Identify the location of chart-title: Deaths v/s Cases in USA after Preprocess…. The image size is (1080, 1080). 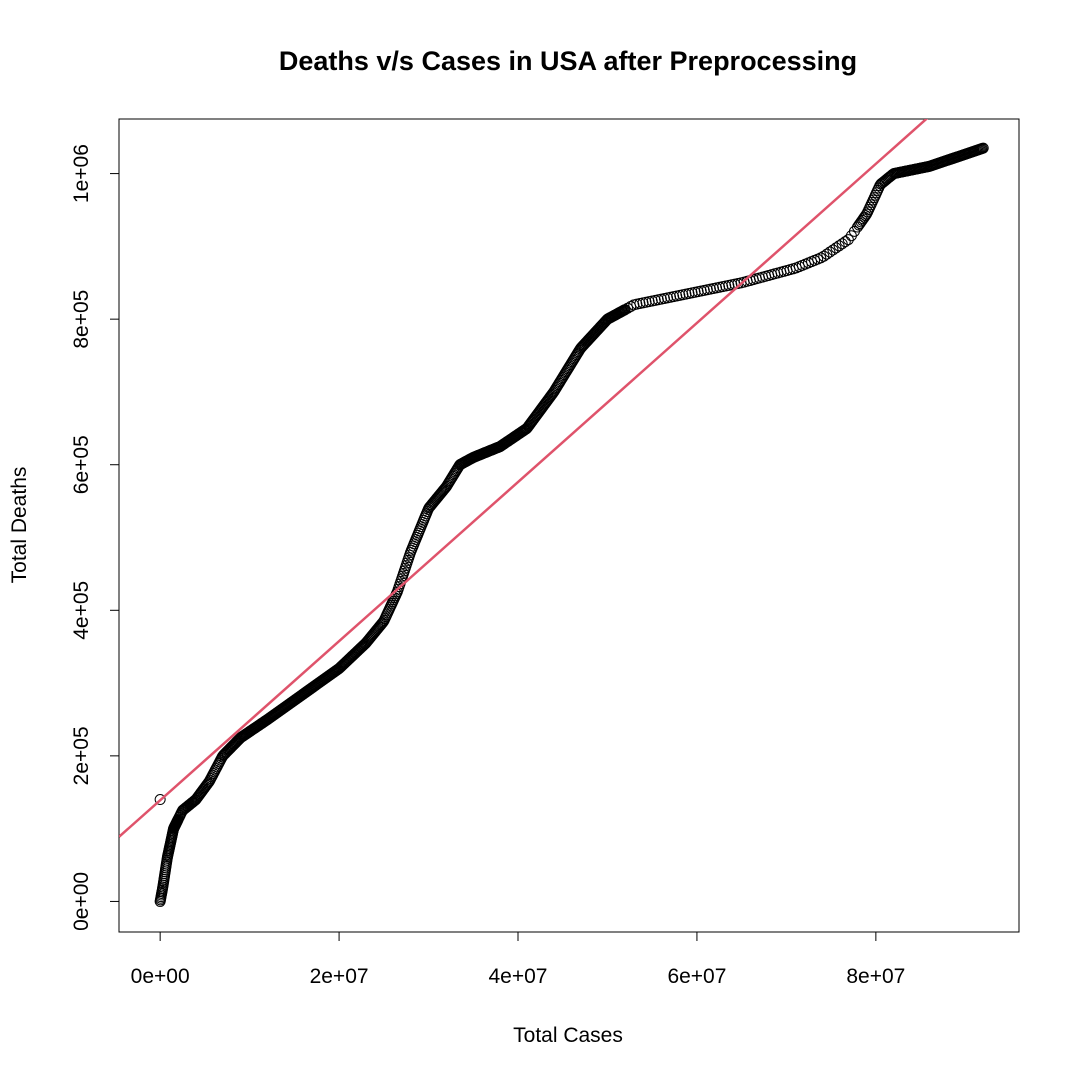
(568, 61).